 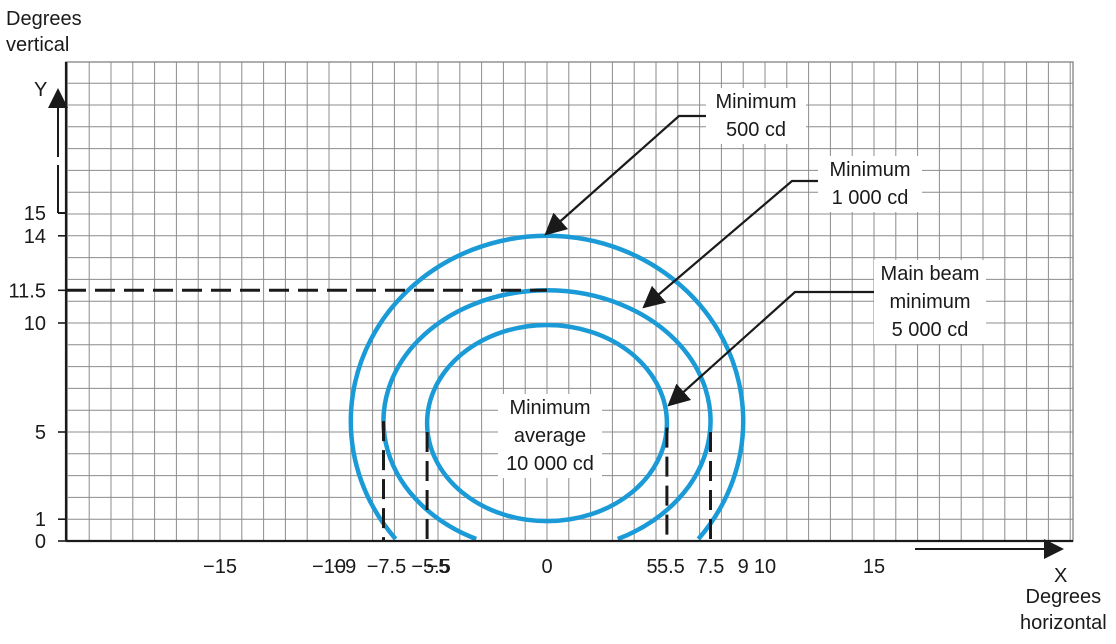 I want to click on x-tick-label: 7.5, so click(x=711, y=567).